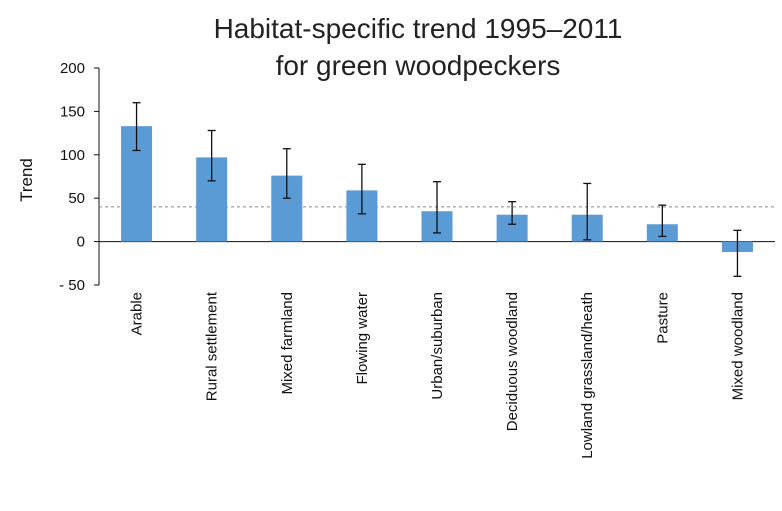 This screenshot has height=511, width=782. What do you see at coordinates (72, 111) in the screenshot?
I see `y-tick-label: 150` at bounding box center [72, 111].